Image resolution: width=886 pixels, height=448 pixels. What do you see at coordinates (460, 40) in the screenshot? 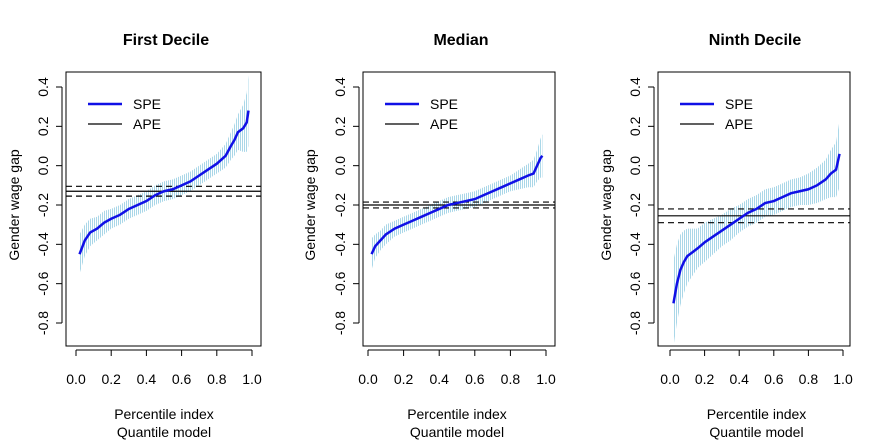
I see `panel-title: Median` at bounding box center [460, 40].